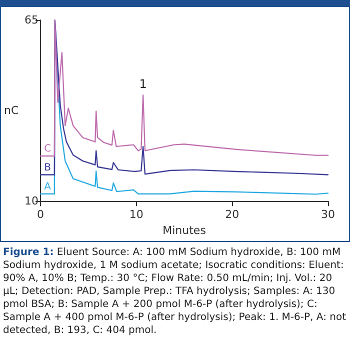 The width and height of the screenshot is (350, 348). I want to click on y-axis-title: nC, so click(11, 111).